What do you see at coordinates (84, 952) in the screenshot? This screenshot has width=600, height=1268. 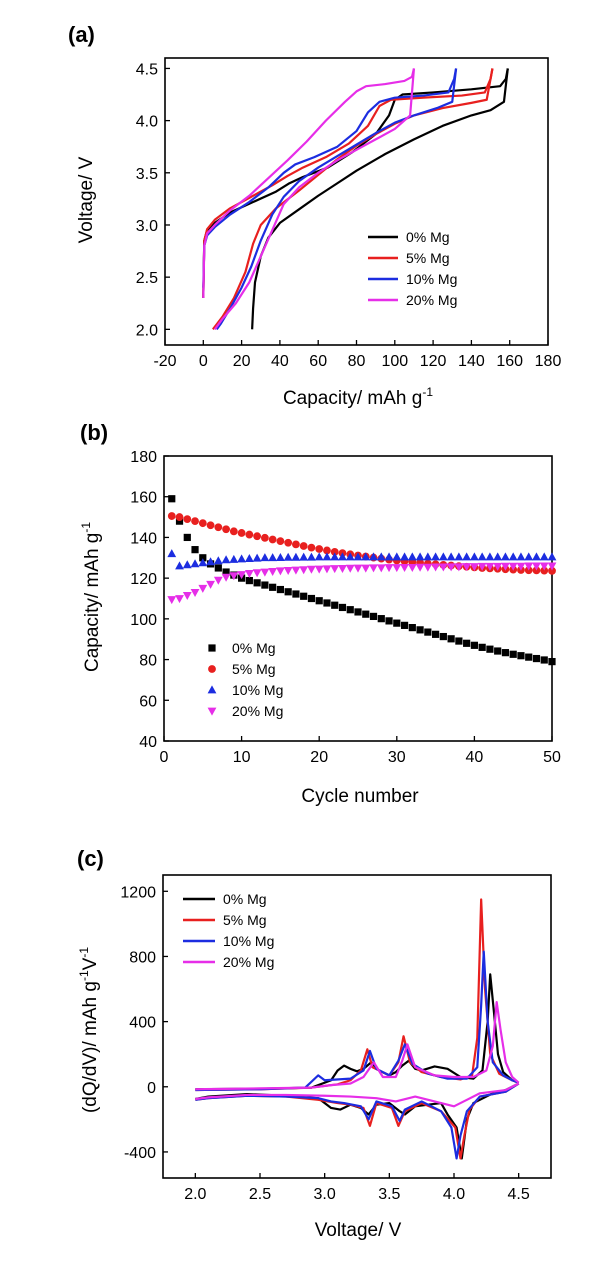 I see `panel-c-y-axis-label-sup-2: -1` at bounding box center [84, 952].